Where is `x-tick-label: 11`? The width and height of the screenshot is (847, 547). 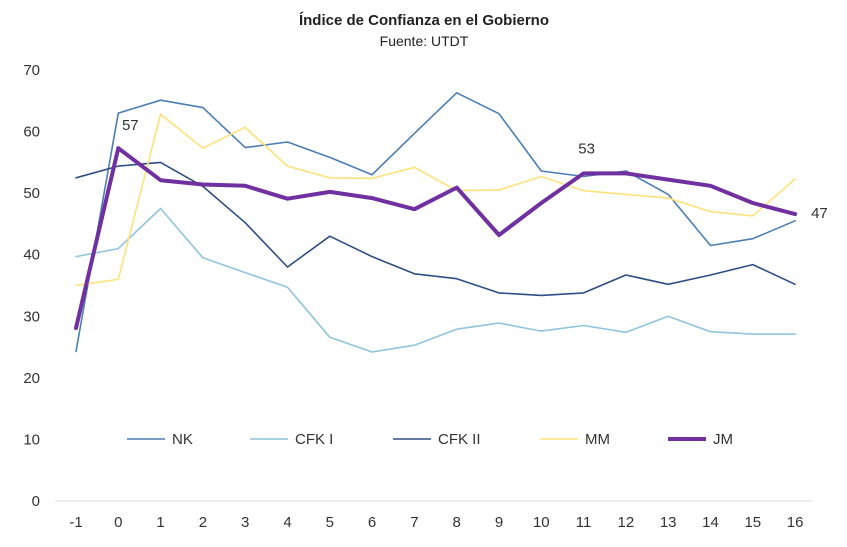 x-tick-label: 11 is located at coordinates (584, 522).